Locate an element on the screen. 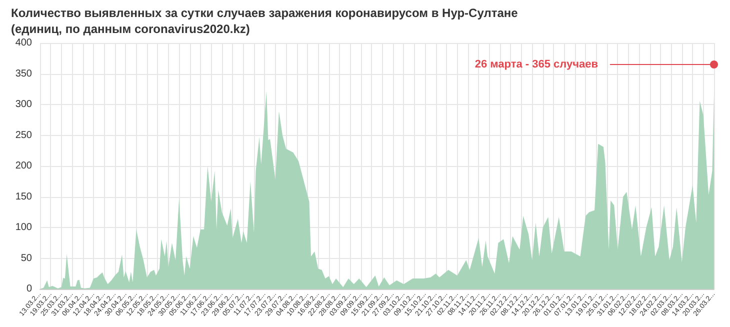 The height and width of the screenshot is (327, 730). y-tick-label: 100 is located at coordinates (23, 227).